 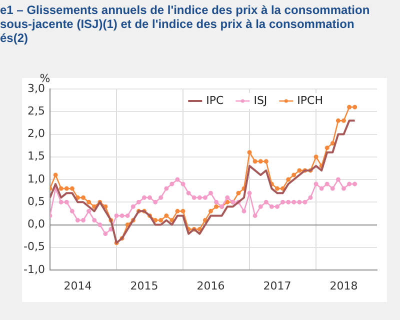 What do you see at coordinates (36, 156) in the screenshot?
I see `y-tick-label: 1,5` at bounding box center [36, 156].